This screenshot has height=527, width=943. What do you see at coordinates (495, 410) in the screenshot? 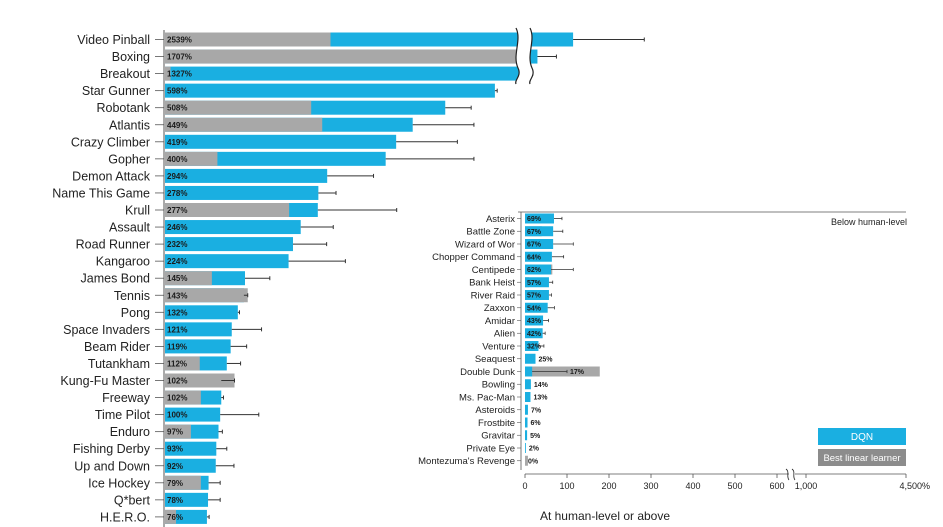
I see `game-label: Asteroids` at bounding box center [495, 410].